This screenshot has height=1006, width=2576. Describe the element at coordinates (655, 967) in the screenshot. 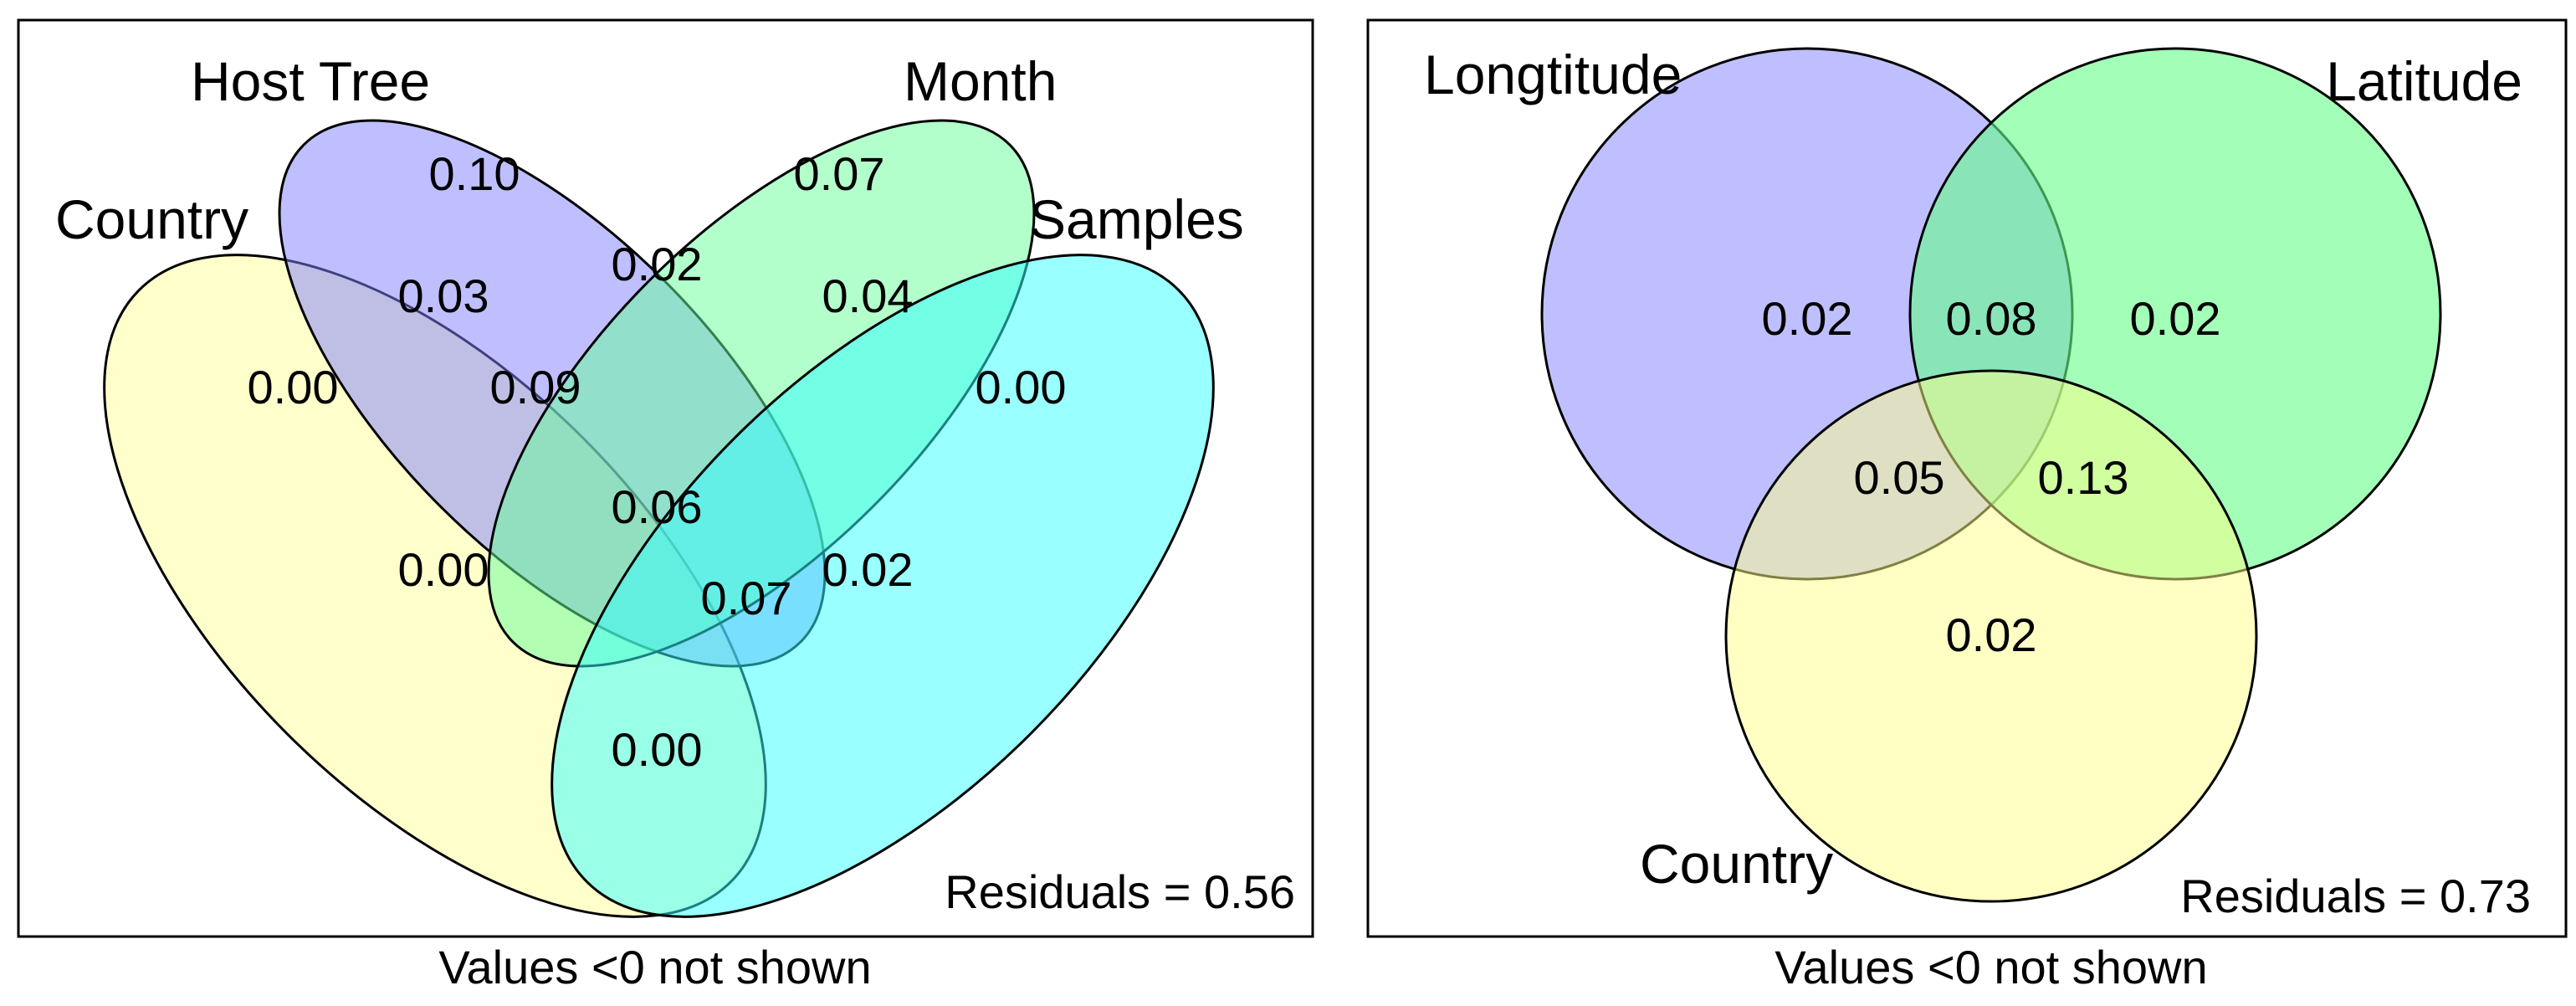

I see `footnote-left: Values <0 not shown` at that location.